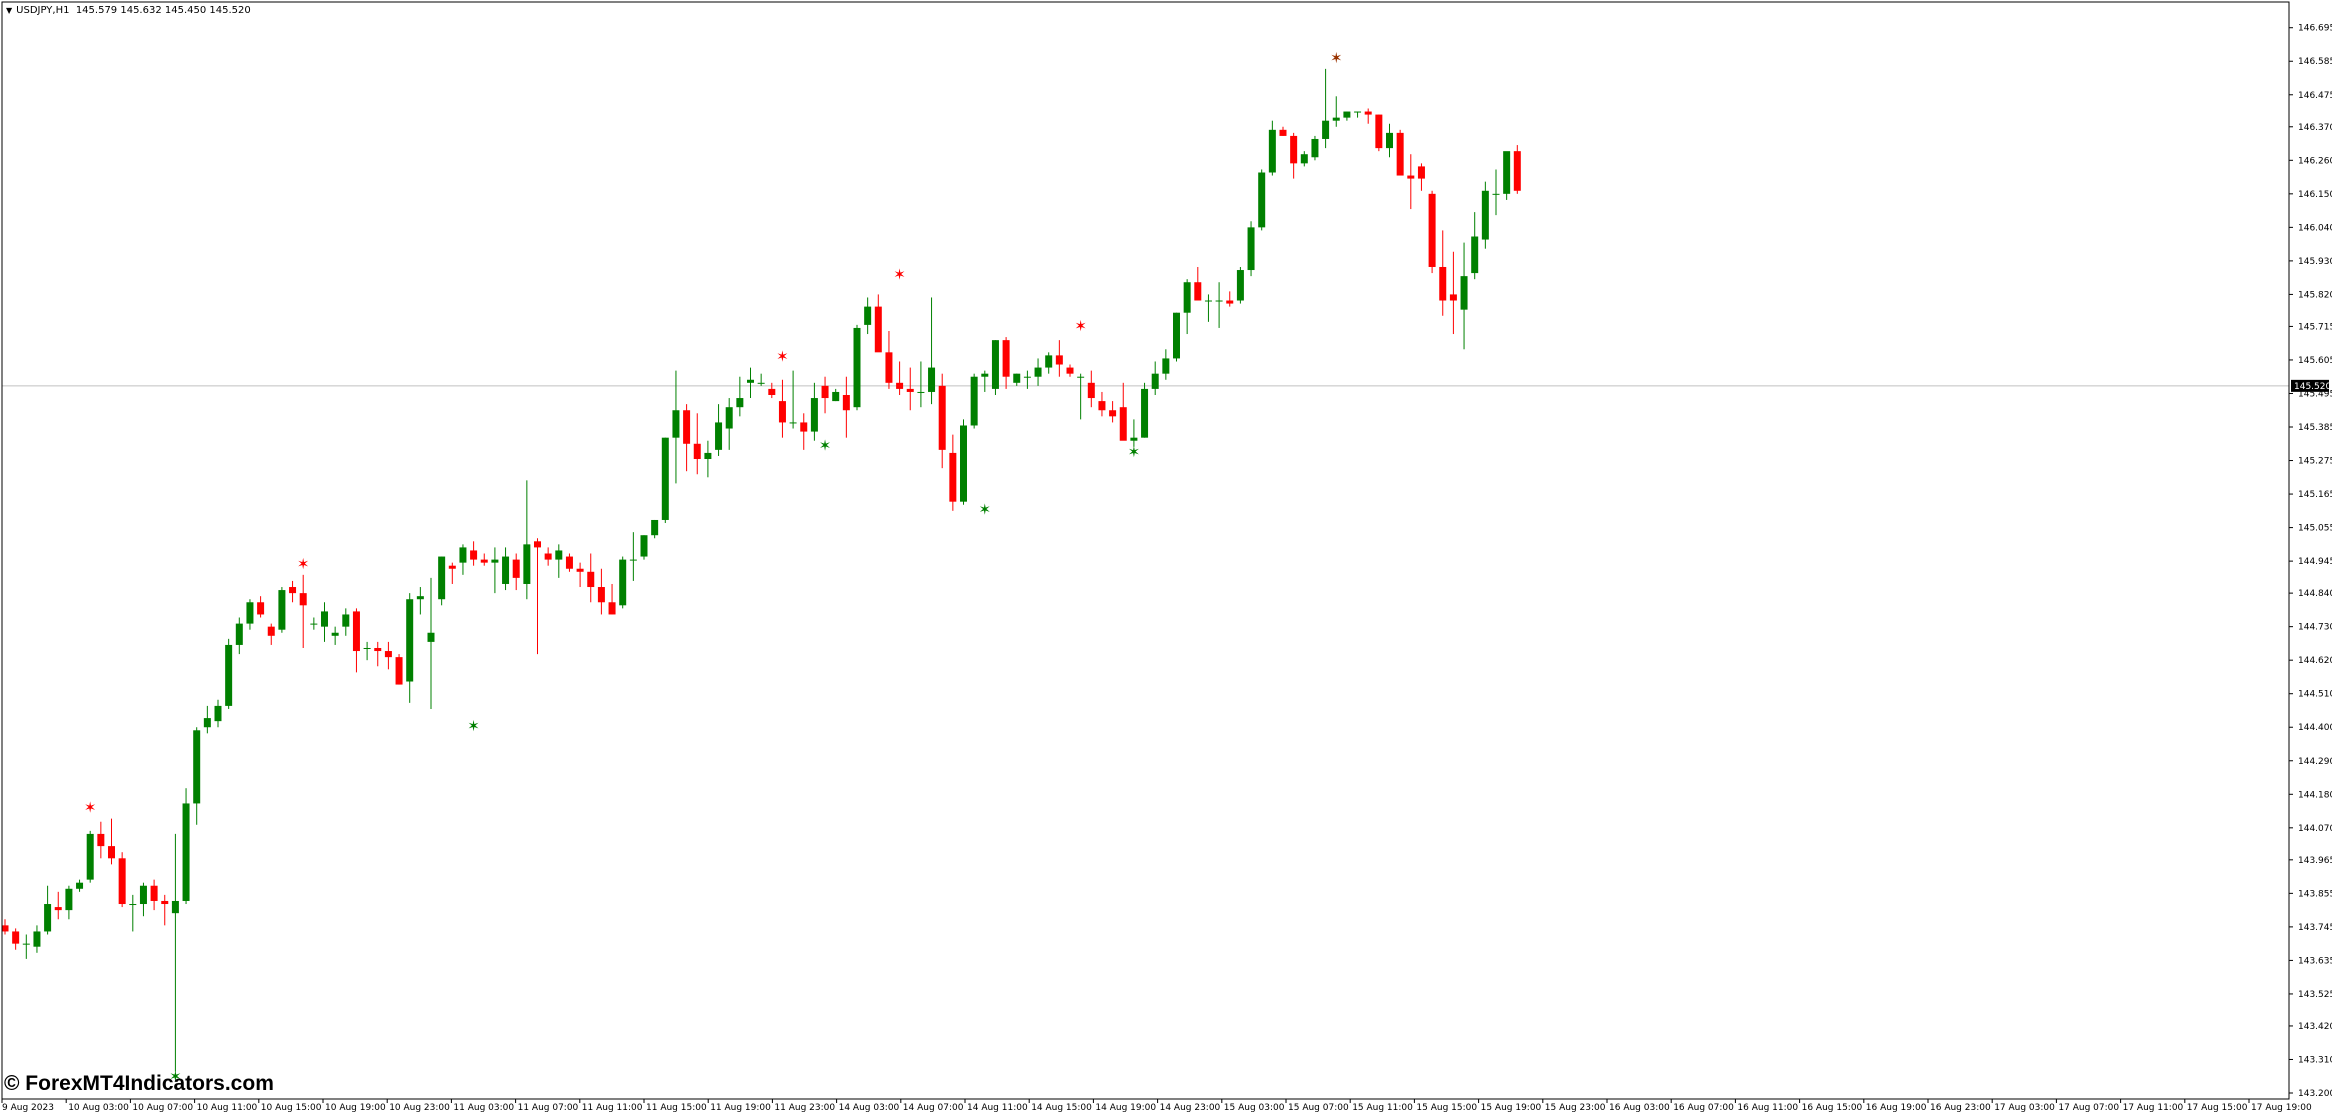 The width and height of the screenshot is (2332, 1115). Describe the element at coordinates (2315, 861) in the screenshot. I see `y-tick-label: 143.965` at that location.